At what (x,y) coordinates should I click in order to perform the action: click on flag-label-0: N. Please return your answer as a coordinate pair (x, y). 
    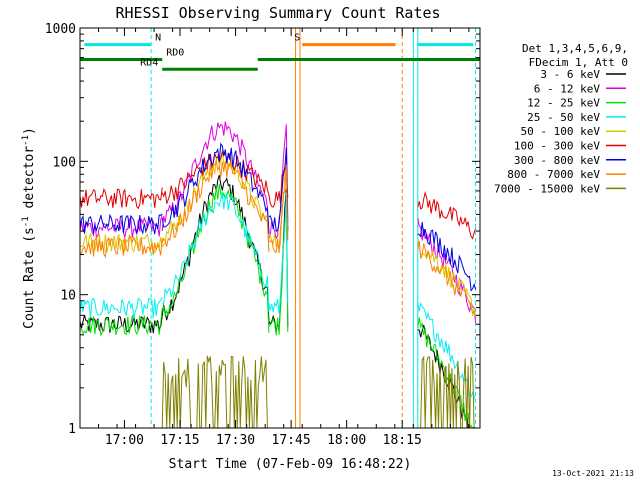
    Looking at the image, I should click on (158, 38).